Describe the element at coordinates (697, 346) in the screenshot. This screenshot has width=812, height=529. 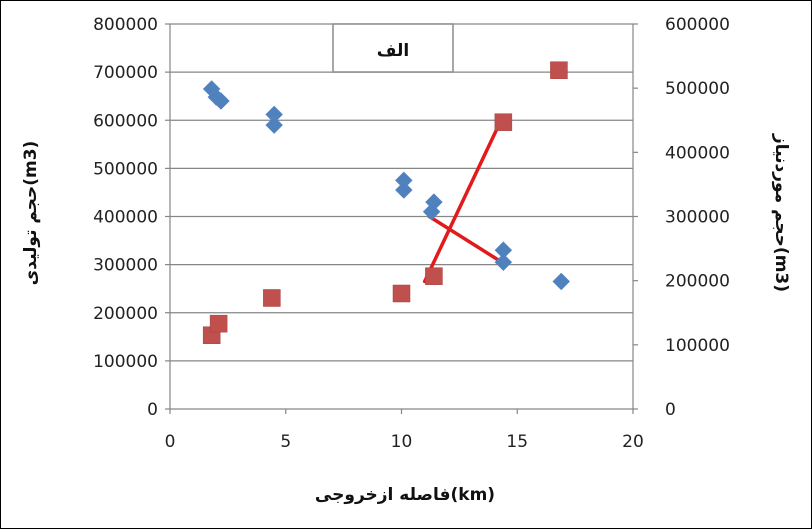
I see `y-right-tick-label: 100000` at that location.